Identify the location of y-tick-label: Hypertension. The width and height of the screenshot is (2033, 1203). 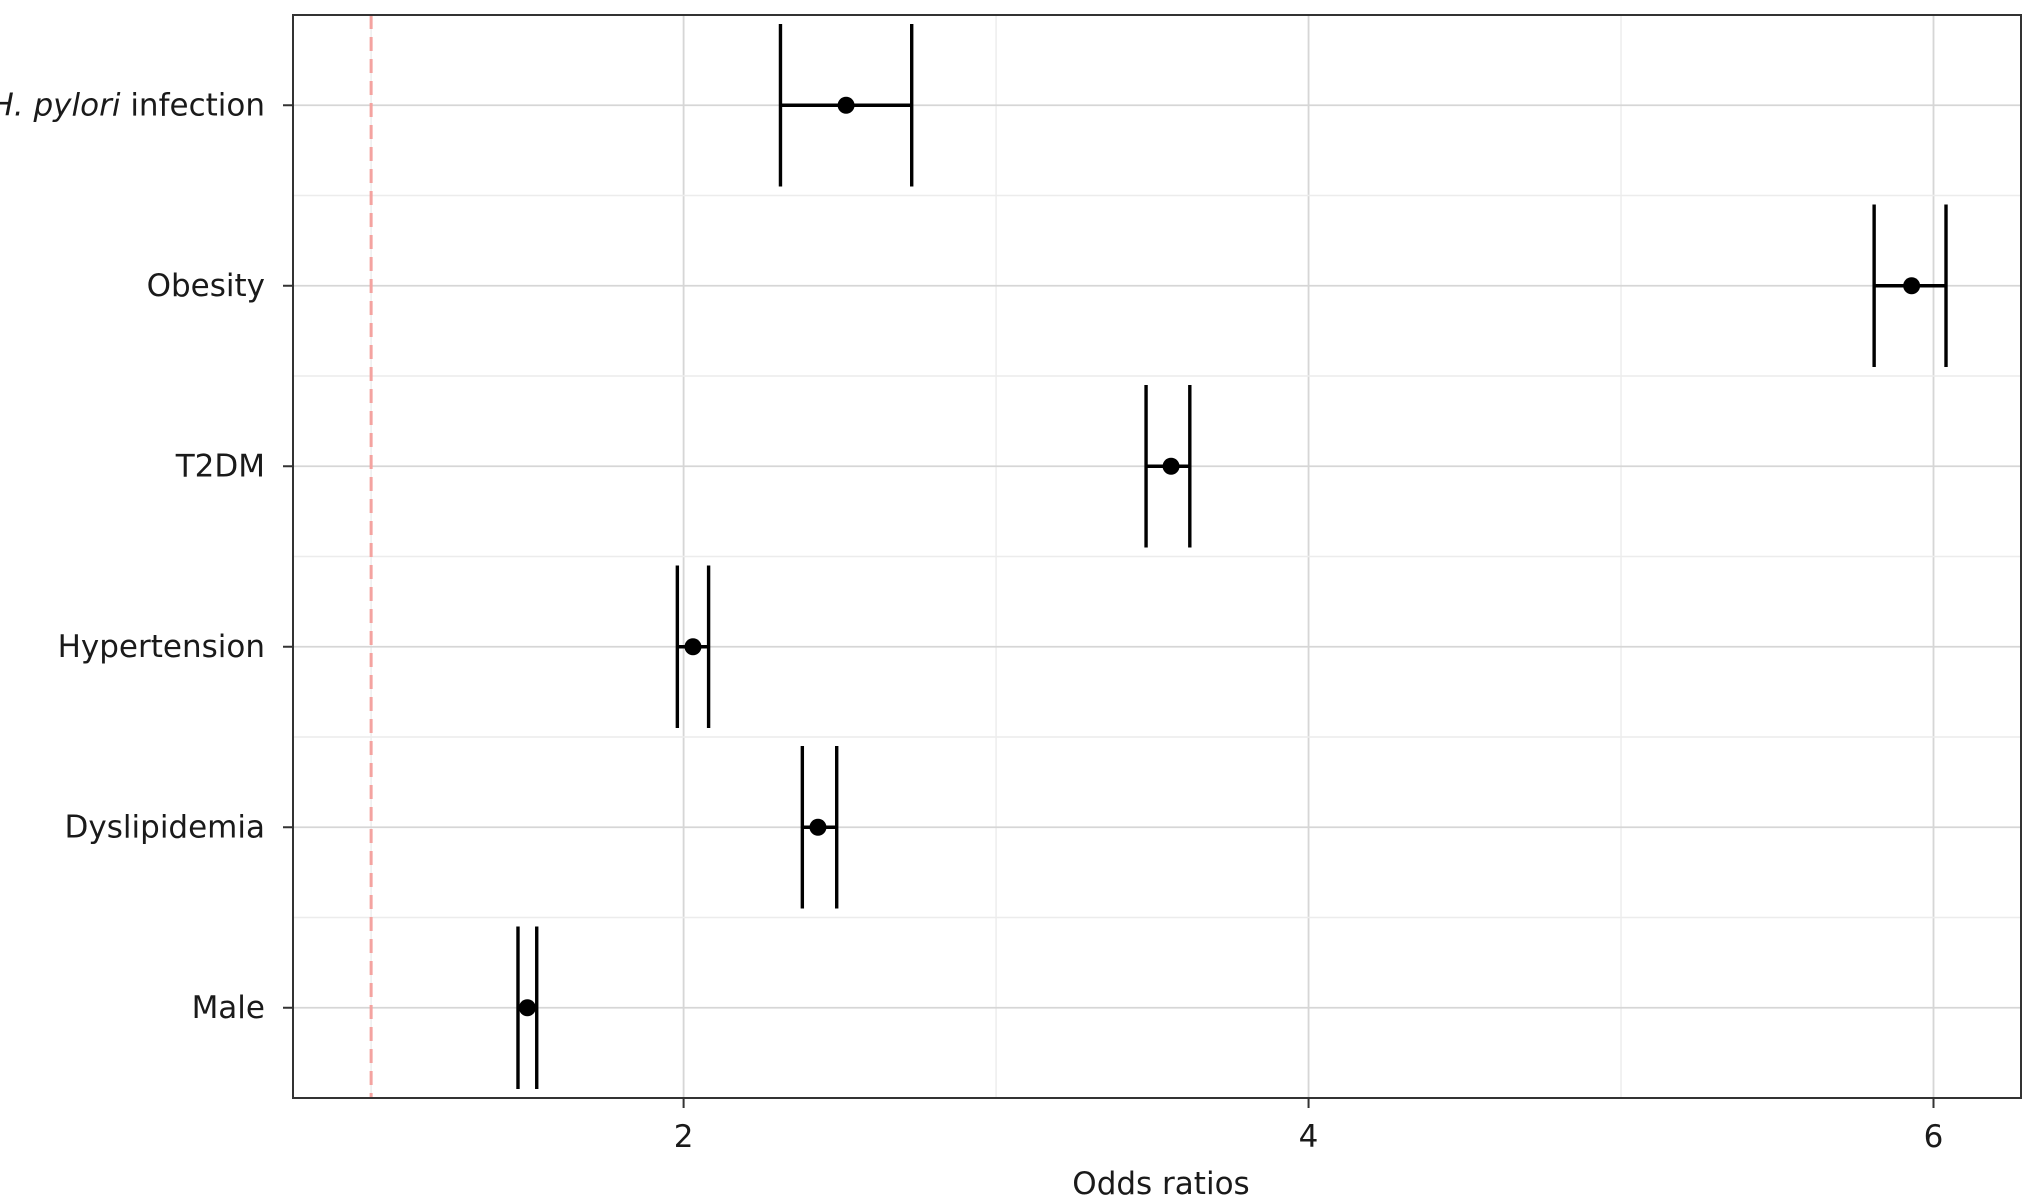
(161, 647).